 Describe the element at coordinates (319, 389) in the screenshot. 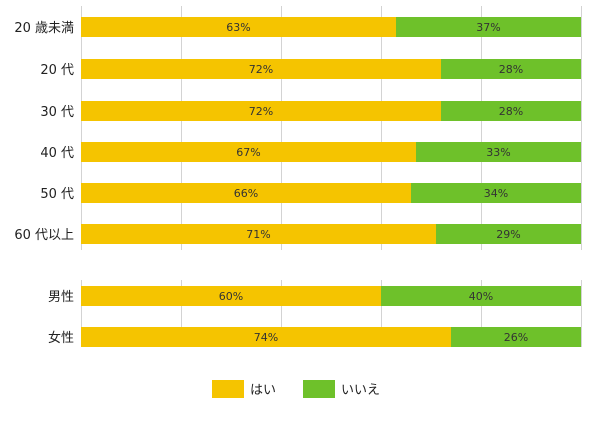

I see `legend-swatch-no` at that location.